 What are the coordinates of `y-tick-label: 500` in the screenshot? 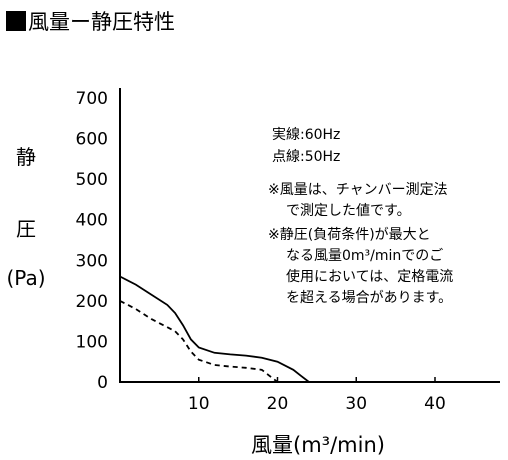 It's located at (92, 180).